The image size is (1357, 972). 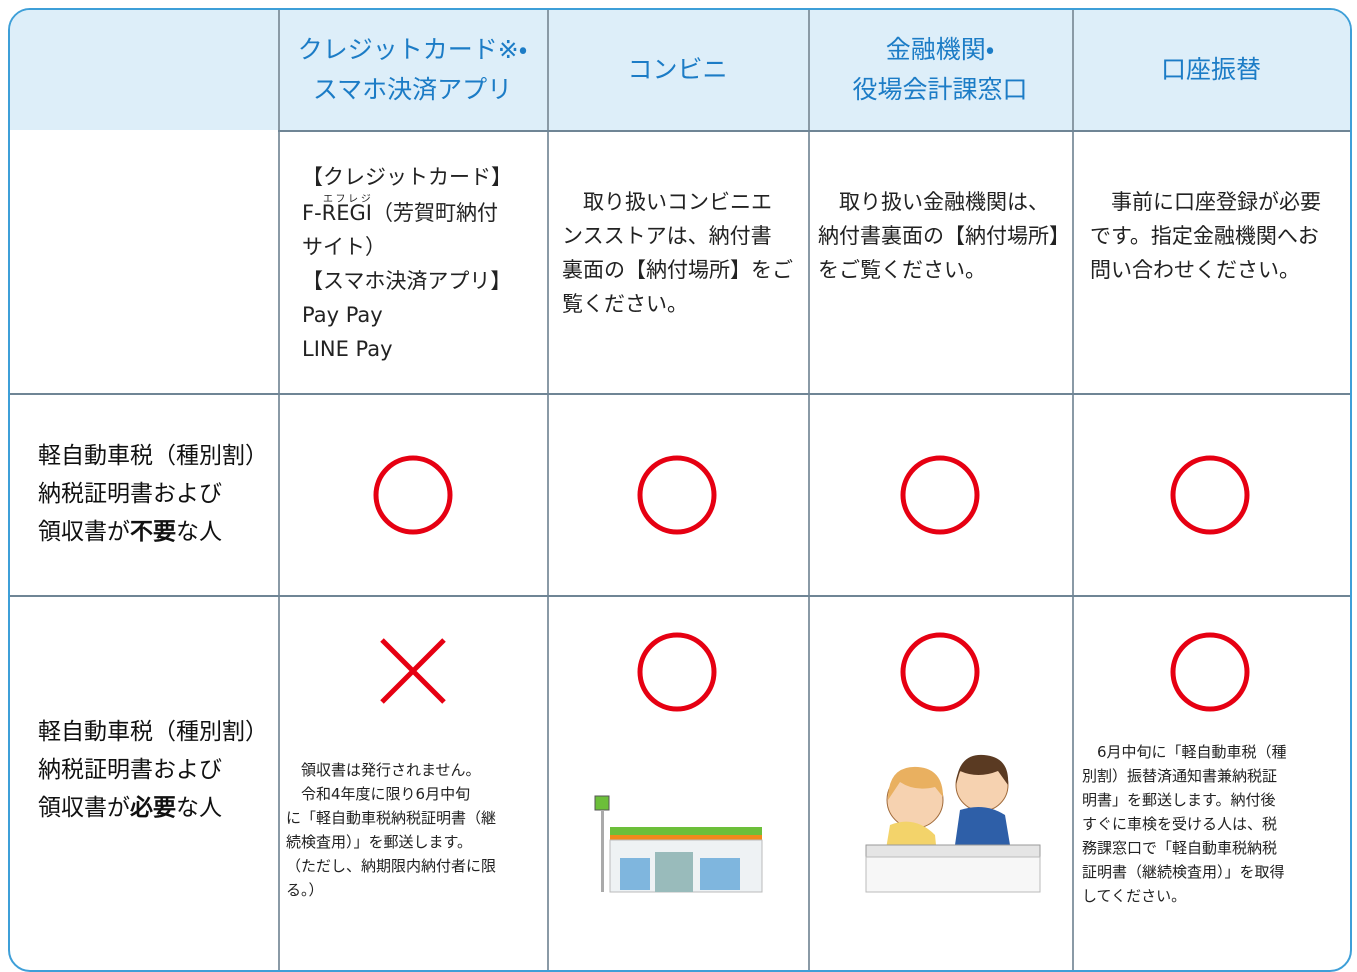 I want to click on text: 必要, so click(x=153, y=808).